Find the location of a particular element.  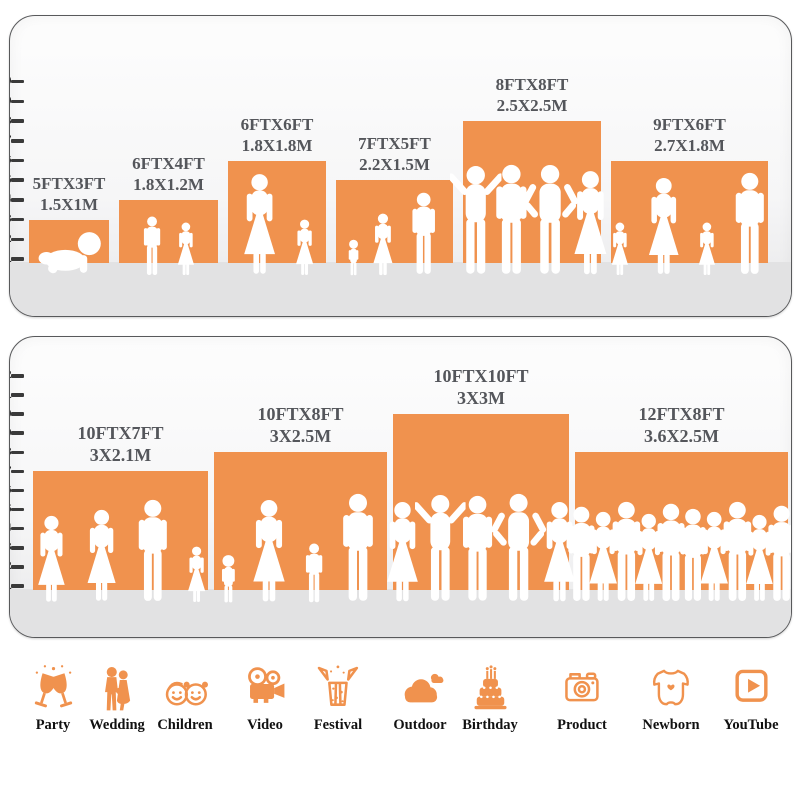

category-youtube: YouTube is located at coordinates (751, 697).